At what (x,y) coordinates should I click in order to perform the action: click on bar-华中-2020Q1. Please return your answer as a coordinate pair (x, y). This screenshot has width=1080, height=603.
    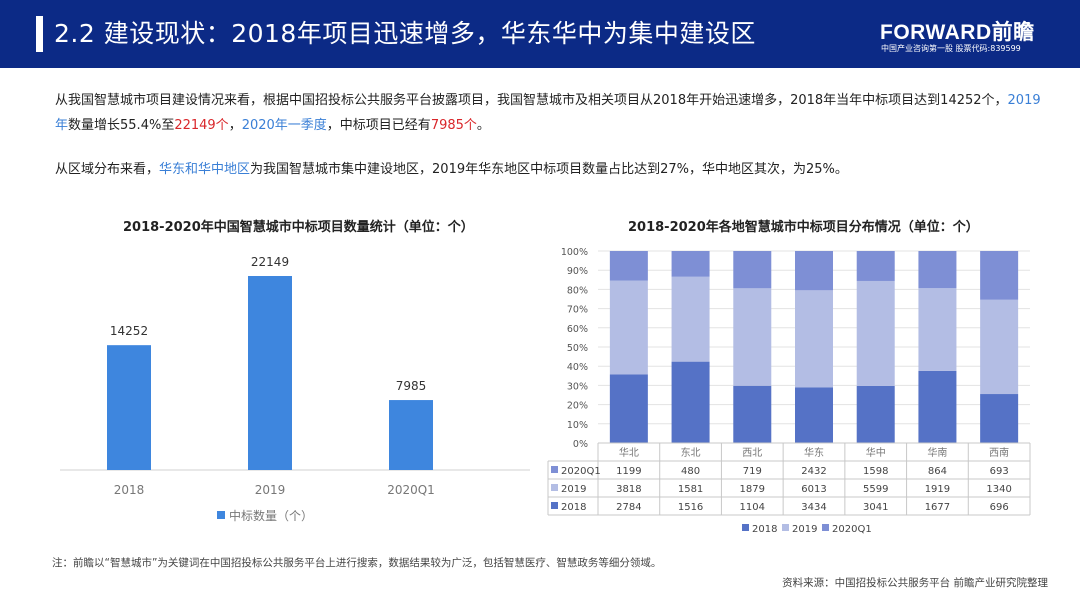
    Looking at the image, I should click on (875, 266).